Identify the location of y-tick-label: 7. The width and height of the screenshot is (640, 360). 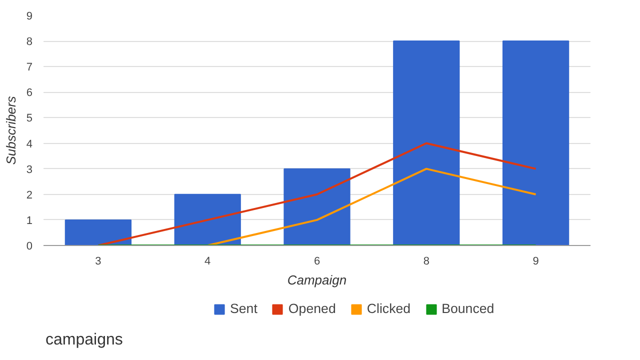
(29, 68).